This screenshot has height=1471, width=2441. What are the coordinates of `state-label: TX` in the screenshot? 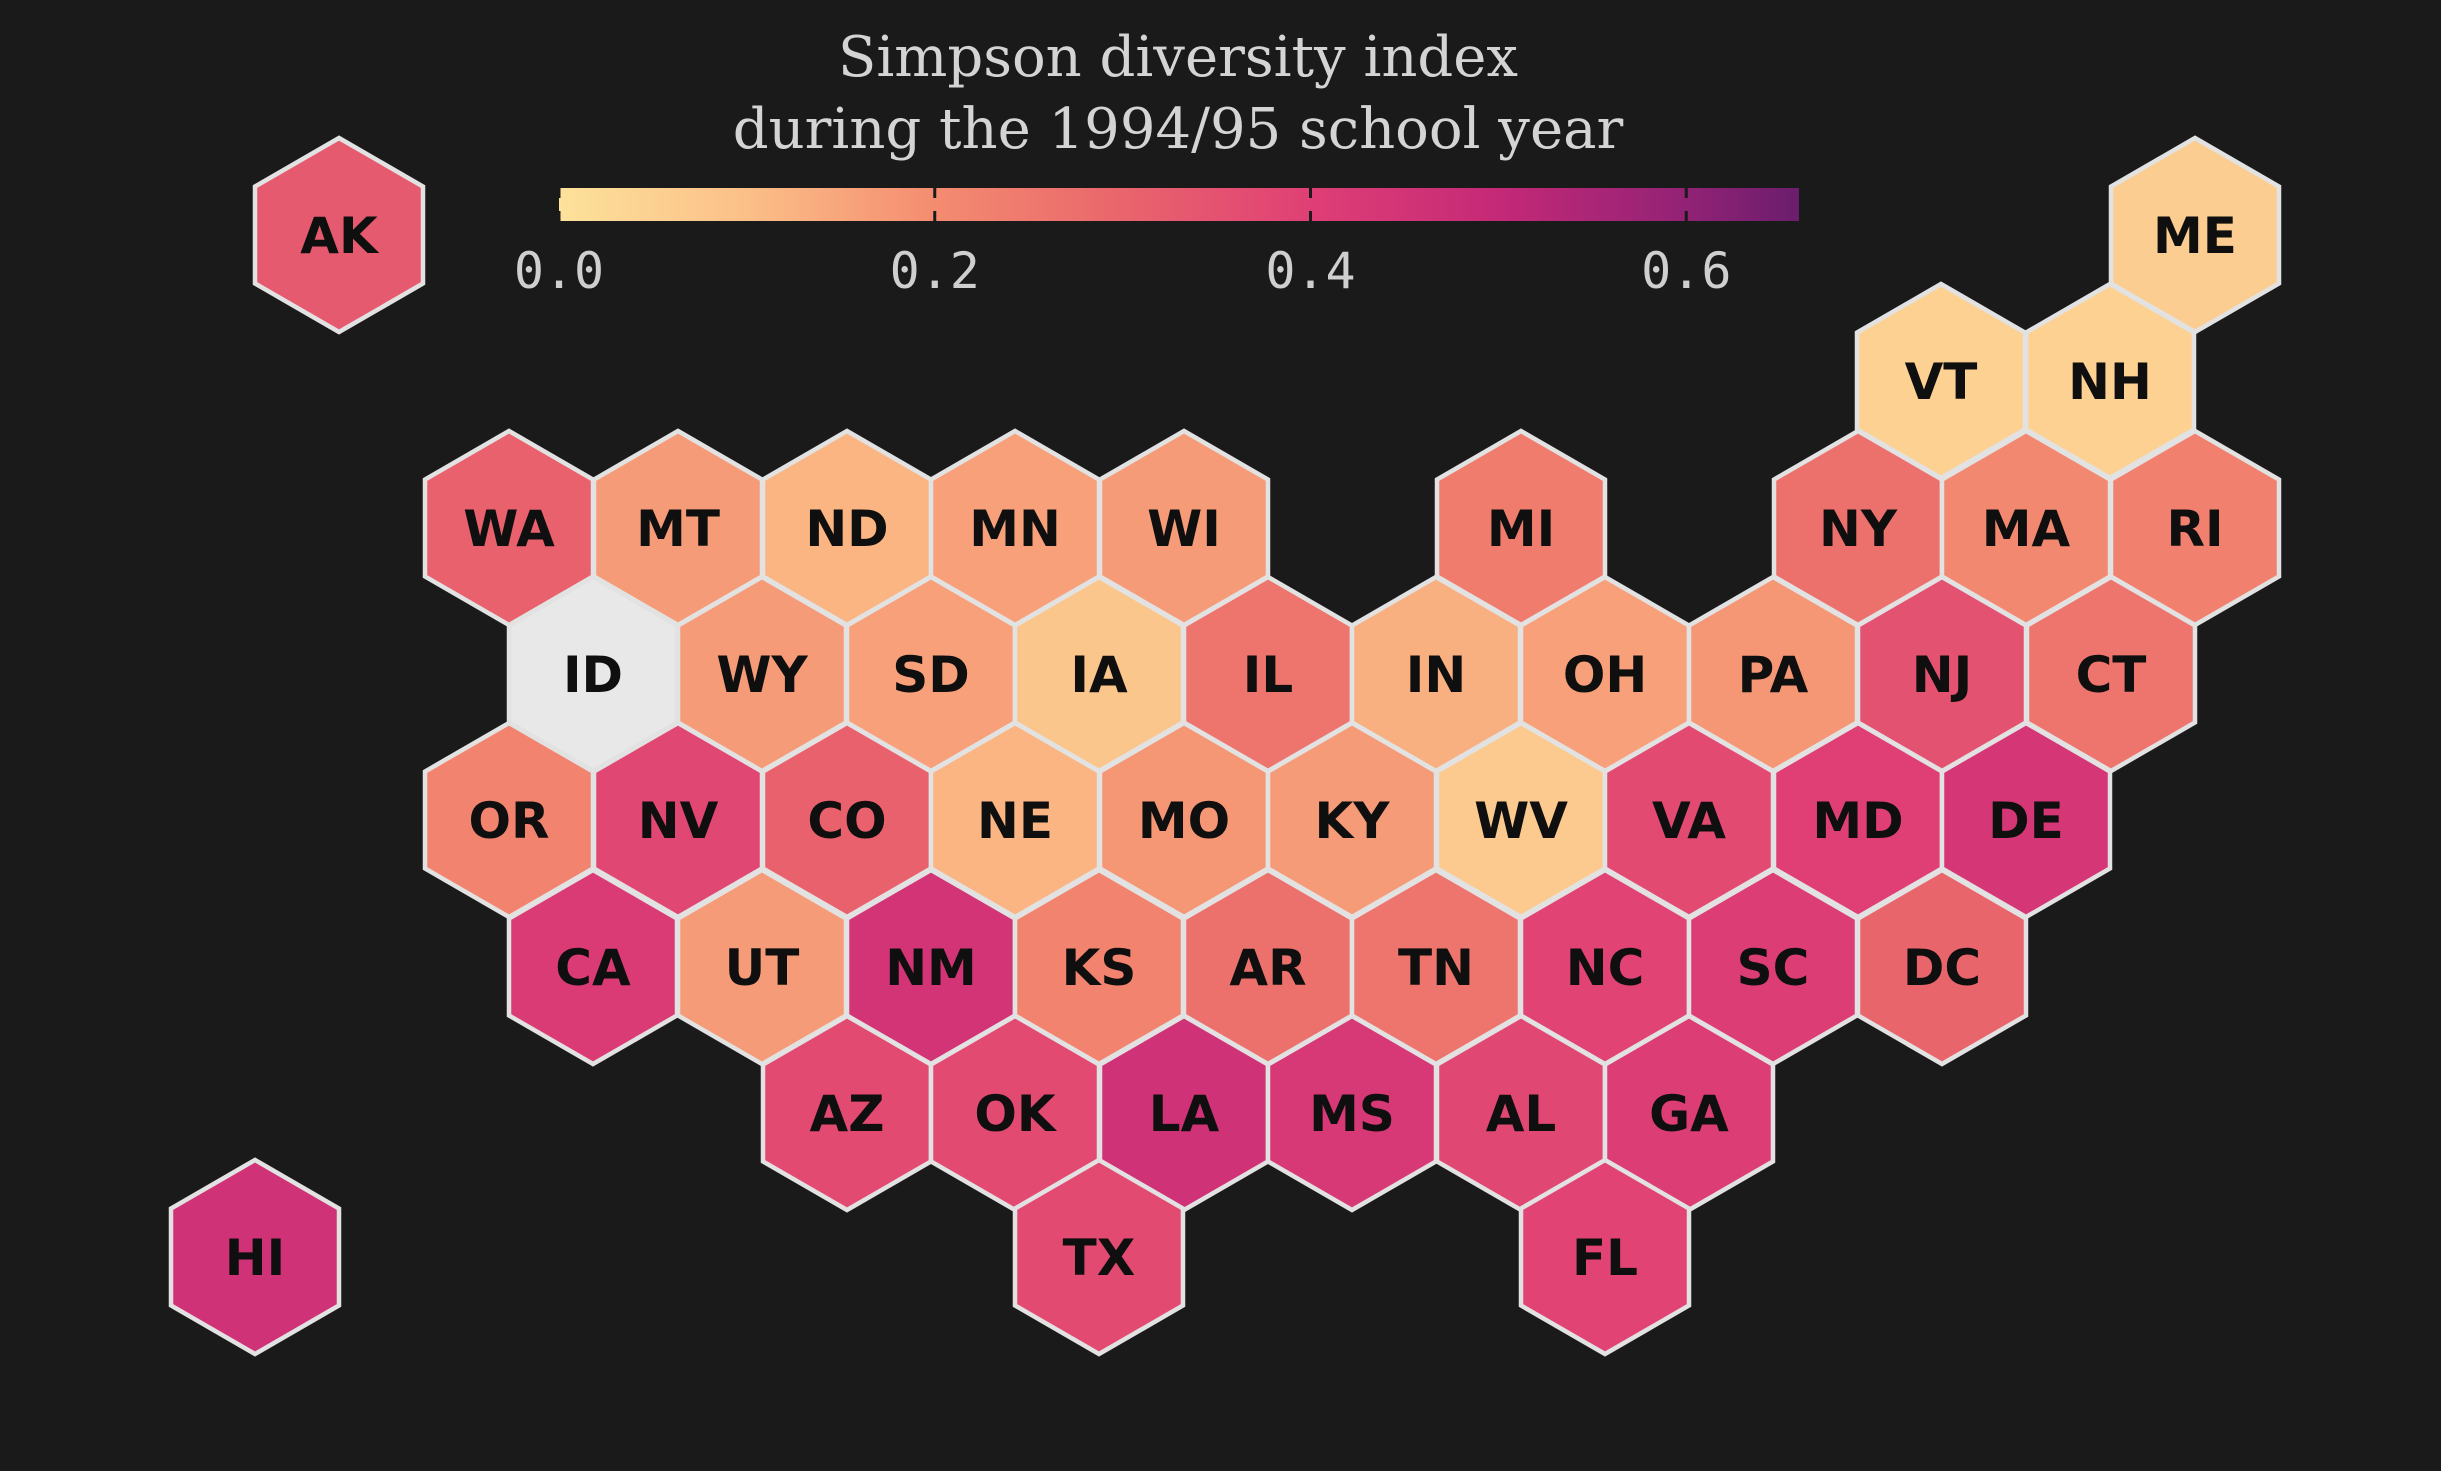 It's located at (1099, 1258).